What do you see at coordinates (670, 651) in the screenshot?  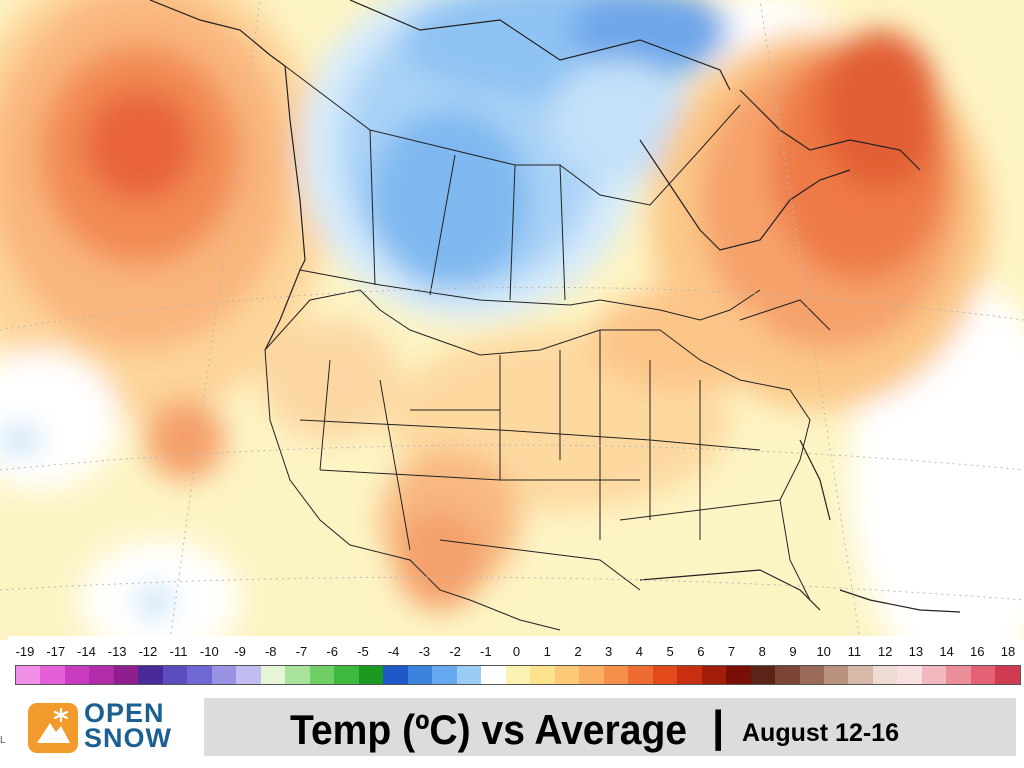 I see `legend-tick-label: 5` at bounding box center [670, 651].